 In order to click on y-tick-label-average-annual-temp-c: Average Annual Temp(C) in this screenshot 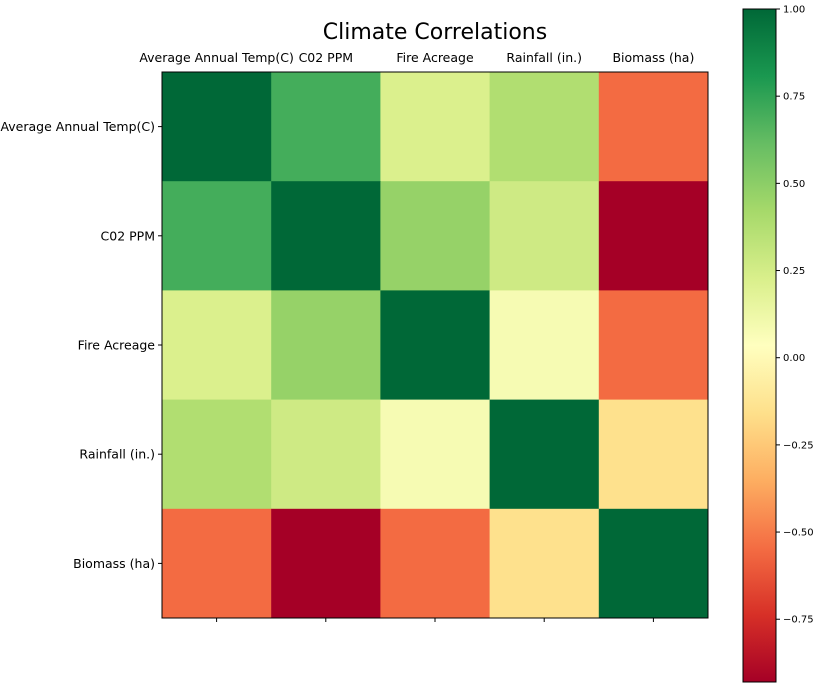, I will do `click(77, 126)`.